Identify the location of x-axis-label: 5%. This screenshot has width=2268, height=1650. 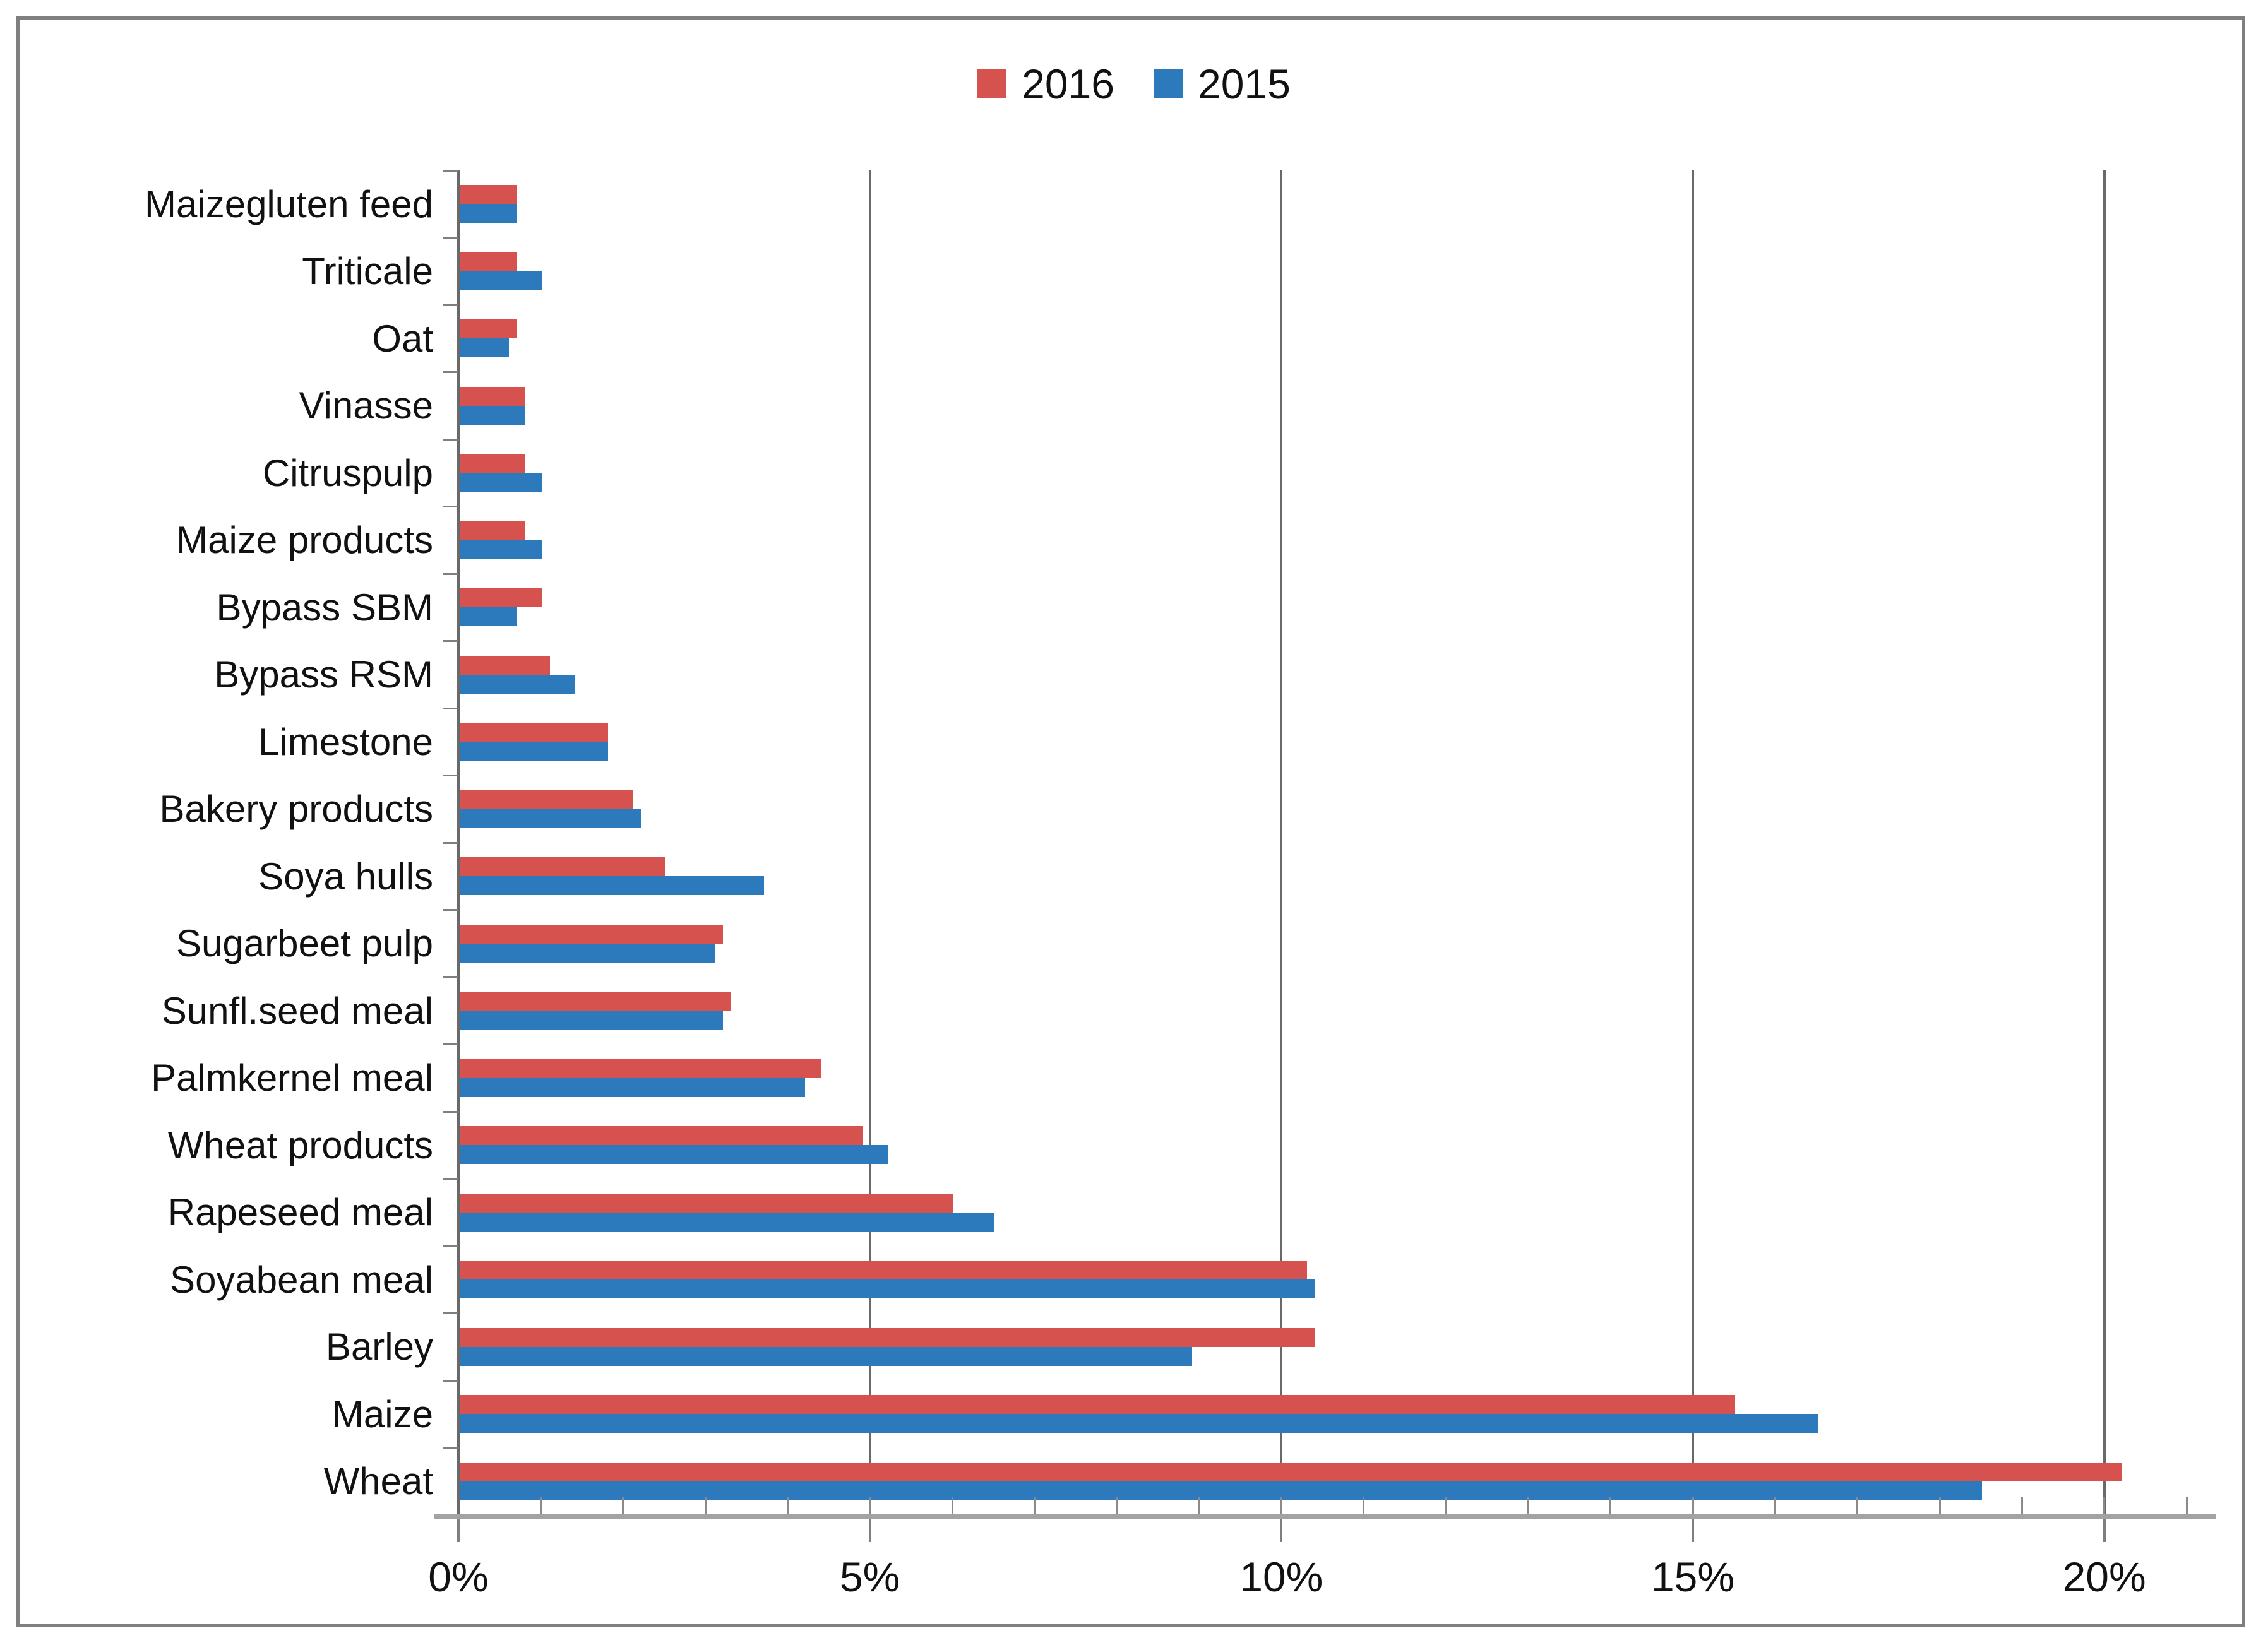
(870, 1576).